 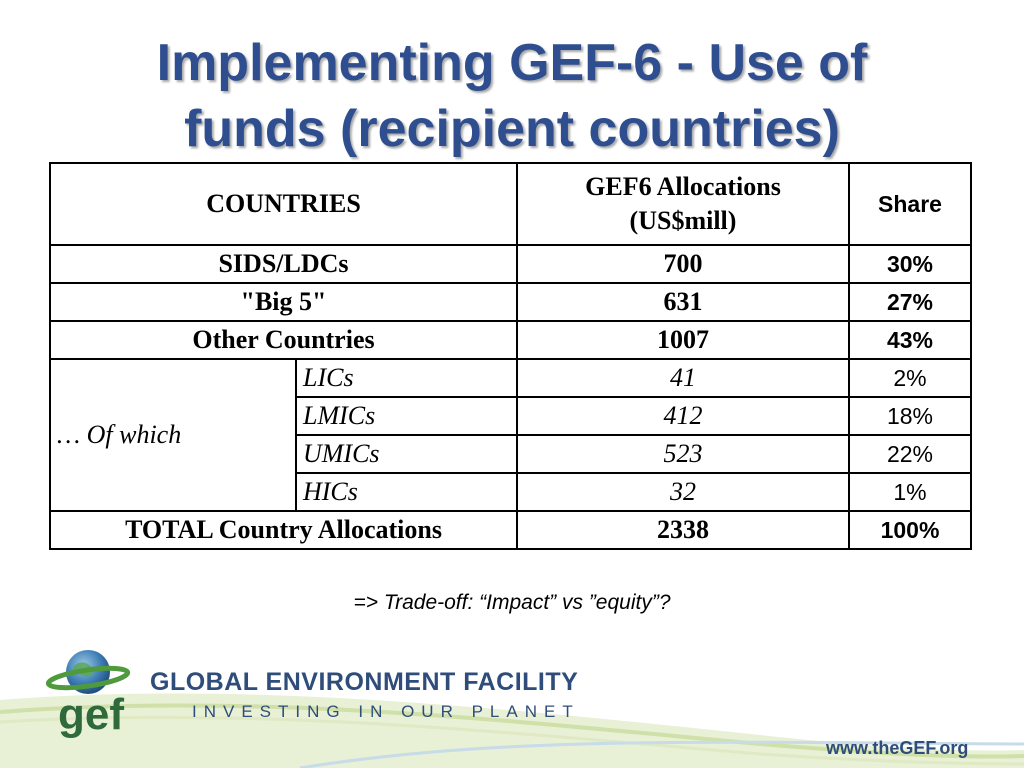 What do you see at coordinates (283, 264) in the screenshot?
I see `row-label: SIDS/LDCs` at bounding box center [283, 264].